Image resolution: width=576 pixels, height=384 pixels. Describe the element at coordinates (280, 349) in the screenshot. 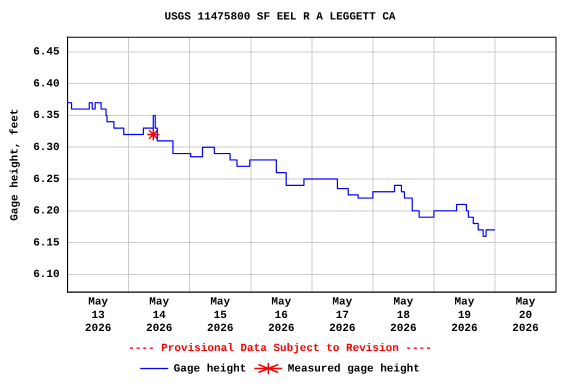

I see `text: ---- Provisional Data Subject to Revision ----` at that location.